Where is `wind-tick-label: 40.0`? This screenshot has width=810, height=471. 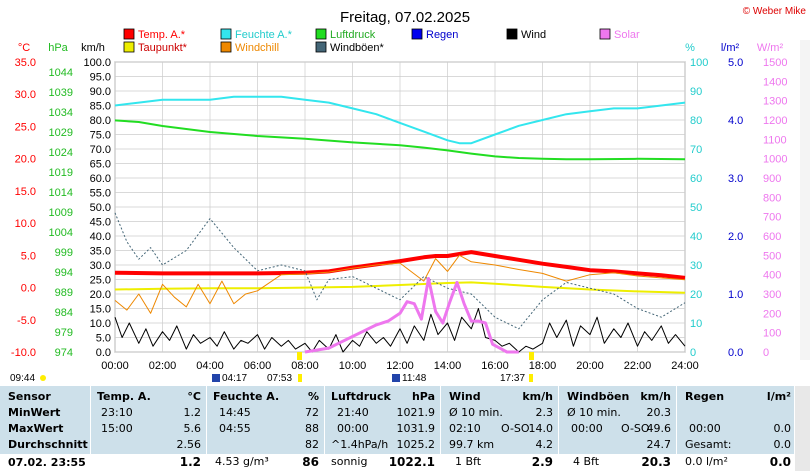 wind-tick-label: 40.0 is located at coordinates (100, 237).